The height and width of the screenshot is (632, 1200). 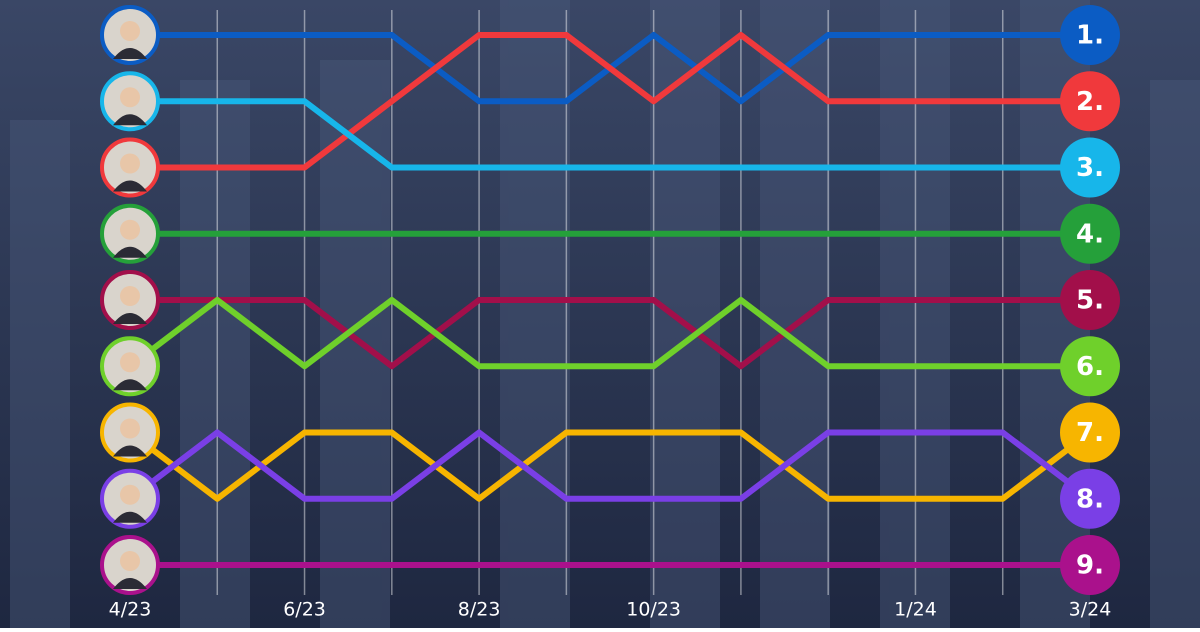 I want to click on y-tick-label: 4., so click(x=1090, y=234).